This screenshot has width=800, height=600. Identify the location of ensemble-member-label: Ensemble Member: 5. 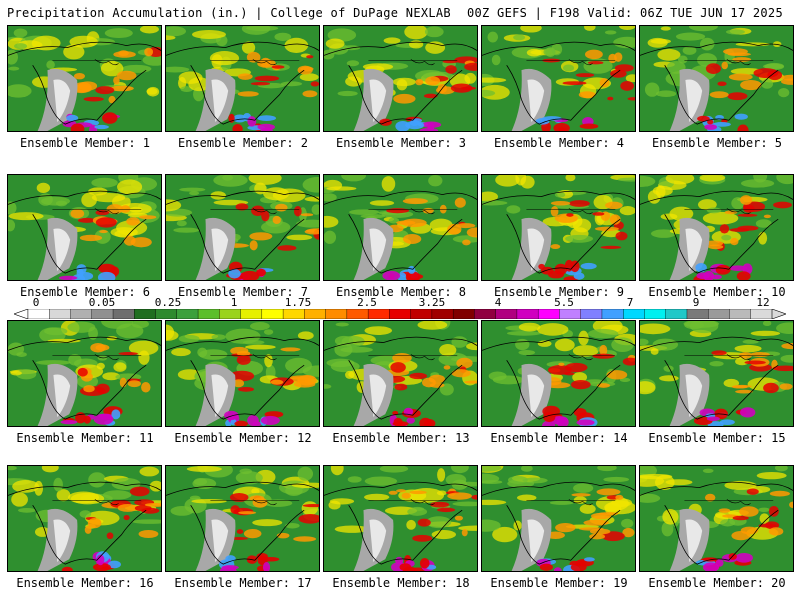
(717, 143).